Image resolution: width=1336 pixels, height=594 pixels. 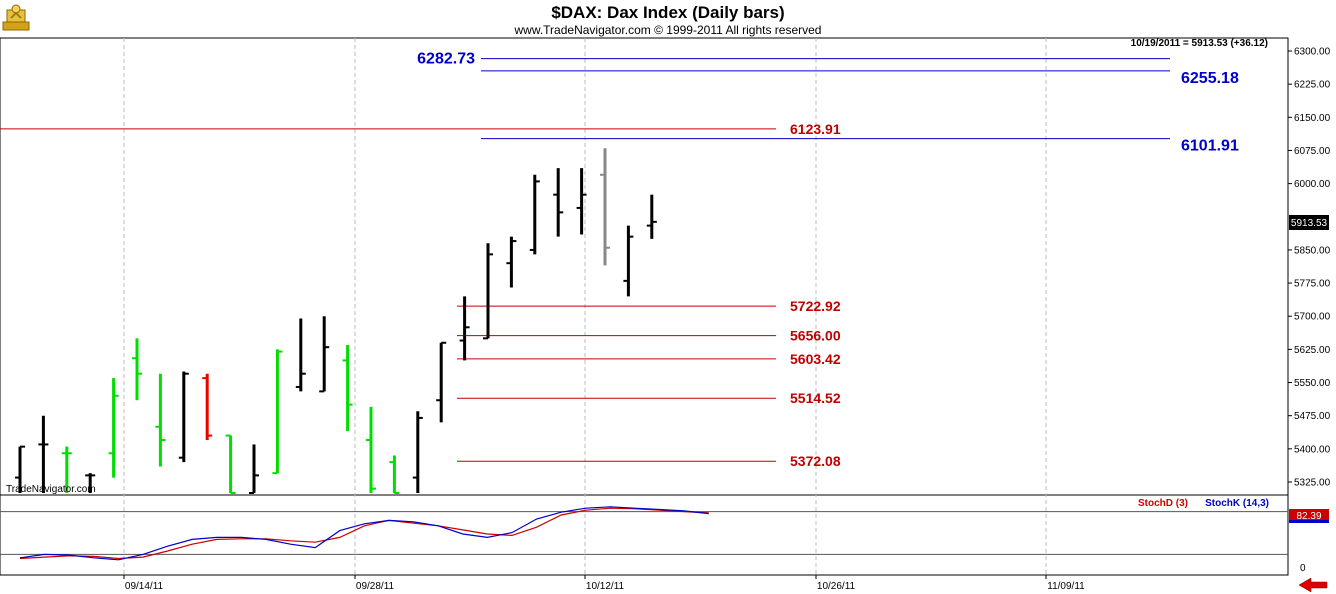 I want to click on date-axis: 09/14/11 09/28/11 10/12/11 10/26/11 11/09/11, so click(x=604, y=583).